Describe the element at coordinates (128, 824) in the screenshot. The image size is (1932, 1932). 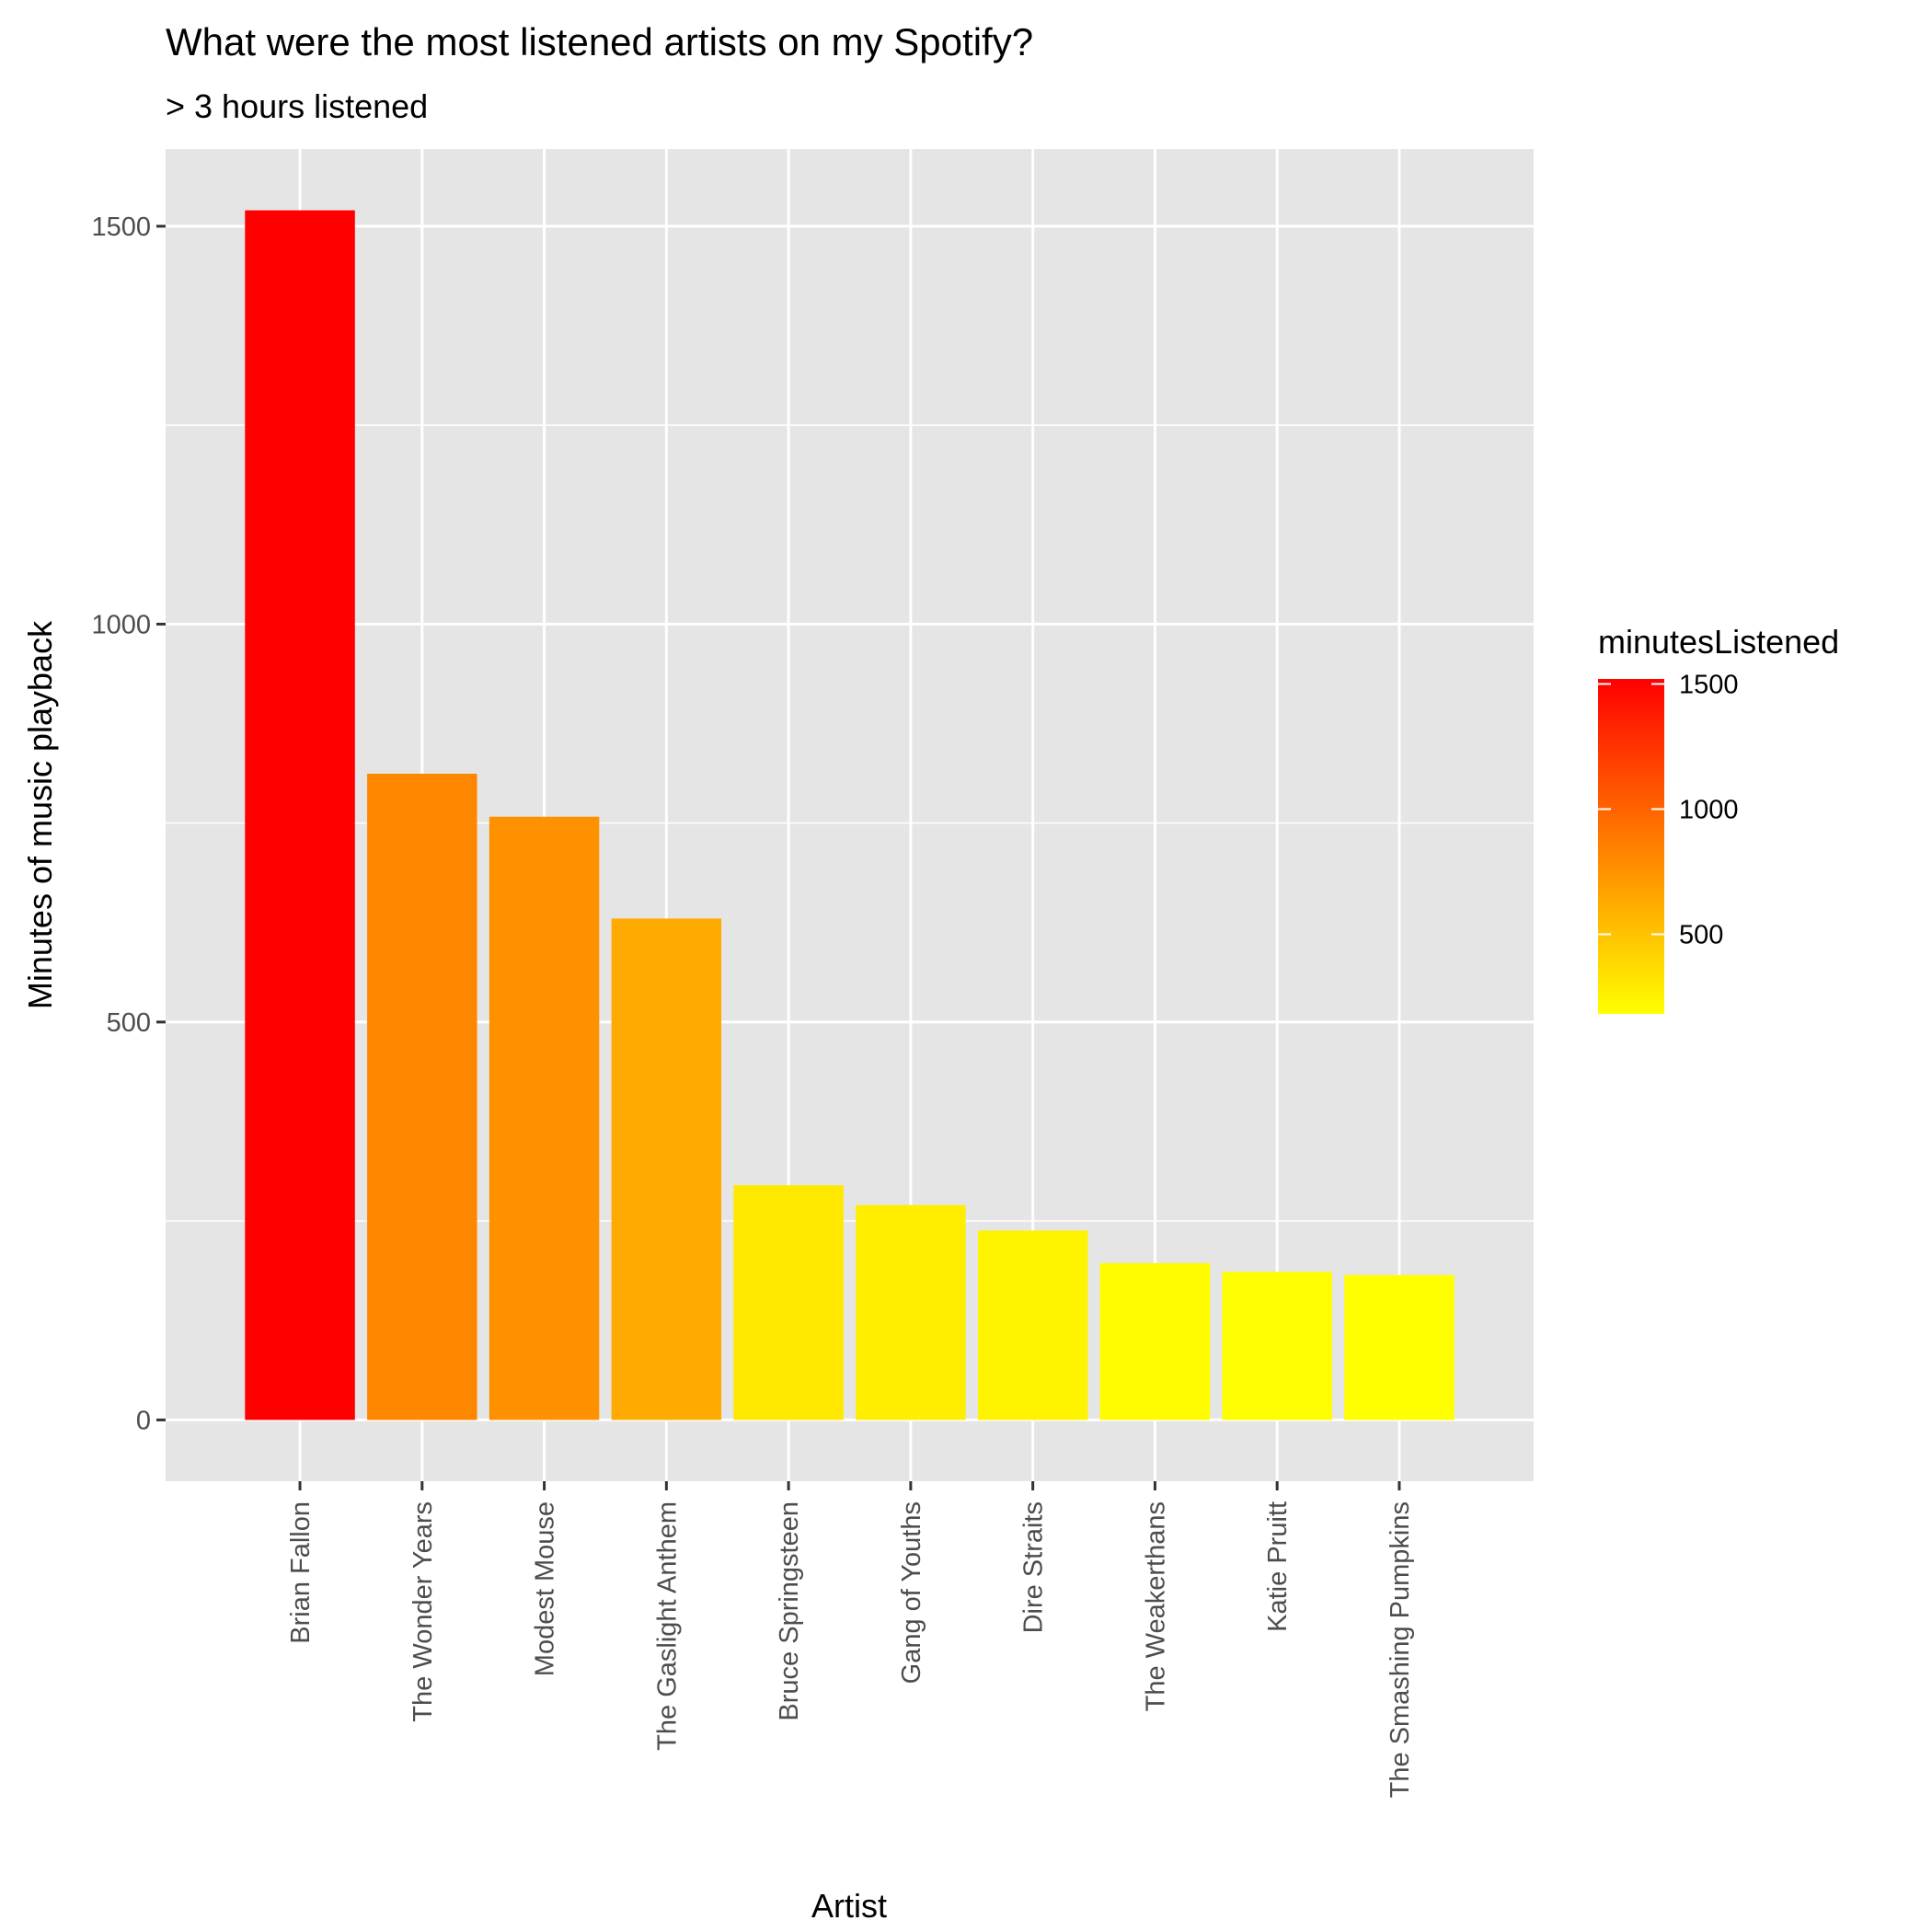
I see `y-axis: 0 500 1000 1500` at that location.